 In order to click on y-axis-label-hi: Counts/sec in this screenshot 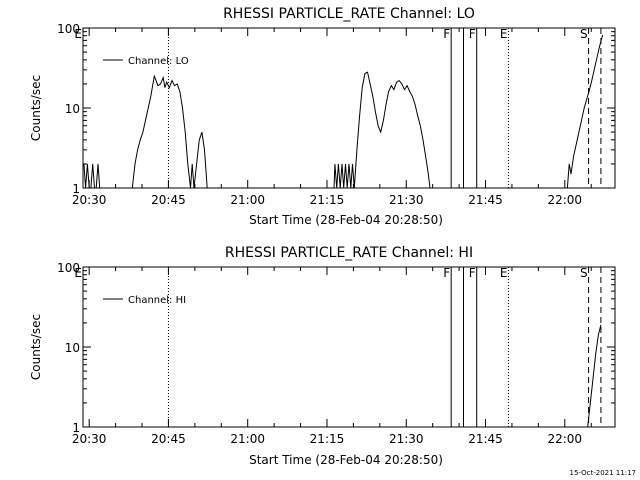, I will do `click(36, 347)`.